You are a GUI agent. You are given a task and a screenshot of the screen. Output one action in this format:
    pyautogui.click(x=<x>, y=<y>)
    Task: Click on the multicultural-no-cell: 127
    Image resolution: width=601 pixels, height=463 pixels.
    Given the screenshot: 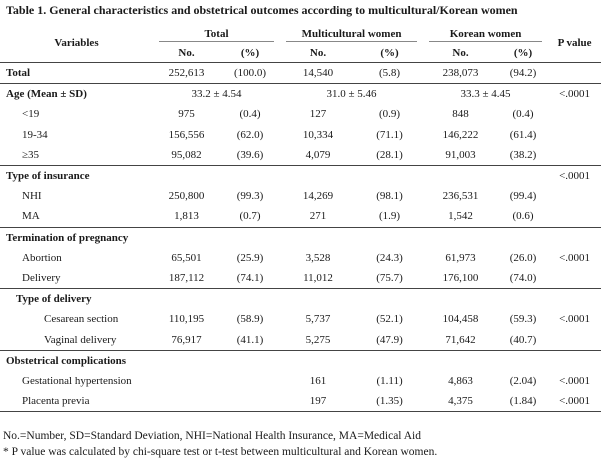 What is the action you would take?
    pyautogui.click(x=318, y=114)
    